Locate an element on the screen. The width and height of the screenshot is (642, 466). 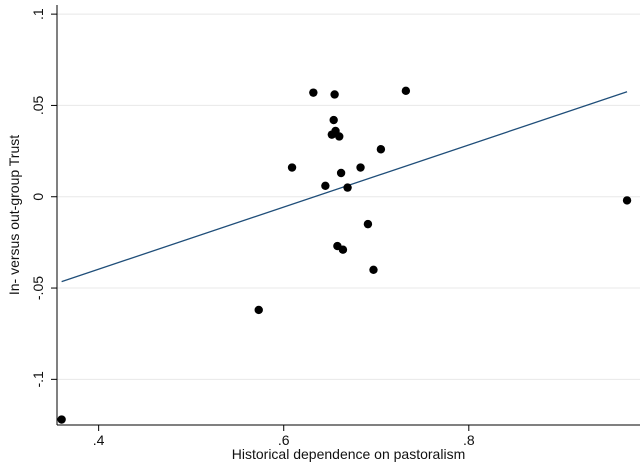
x-tick-label: .6 is located at coordinates (284, 440).